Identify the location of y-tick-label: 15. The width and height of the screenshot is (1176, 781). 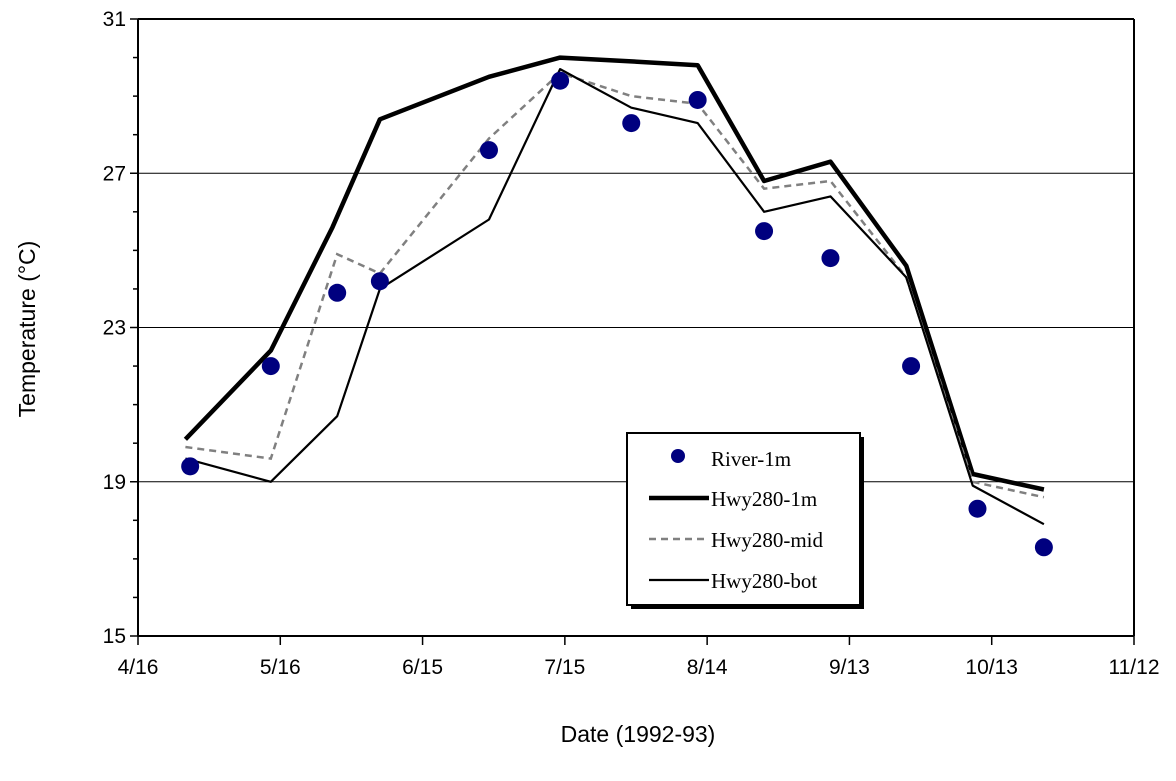
(114, 636).